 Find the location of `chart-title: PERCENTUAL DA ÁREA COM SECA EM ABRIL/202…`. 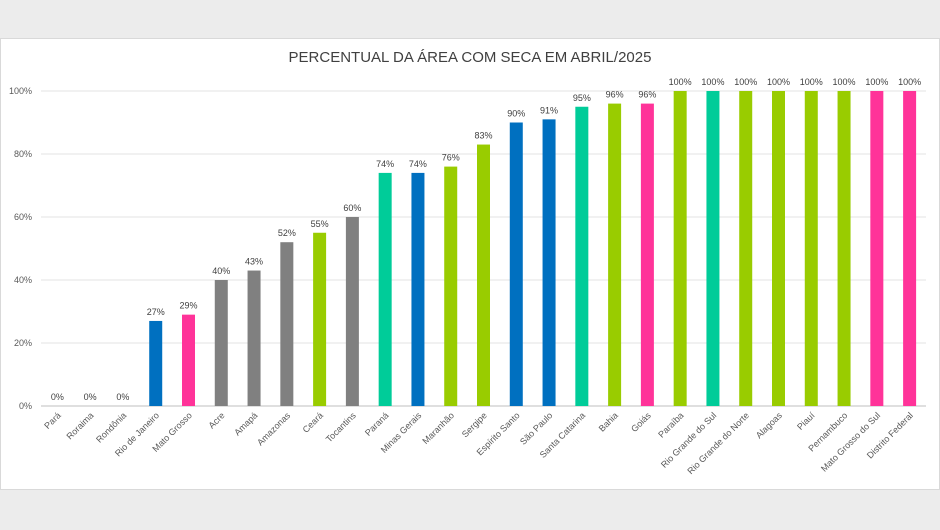

chart-title: PERCENTUAL DA ÁREA COM SECA EM ABRIL/202… is located at coordinates (470, 57).